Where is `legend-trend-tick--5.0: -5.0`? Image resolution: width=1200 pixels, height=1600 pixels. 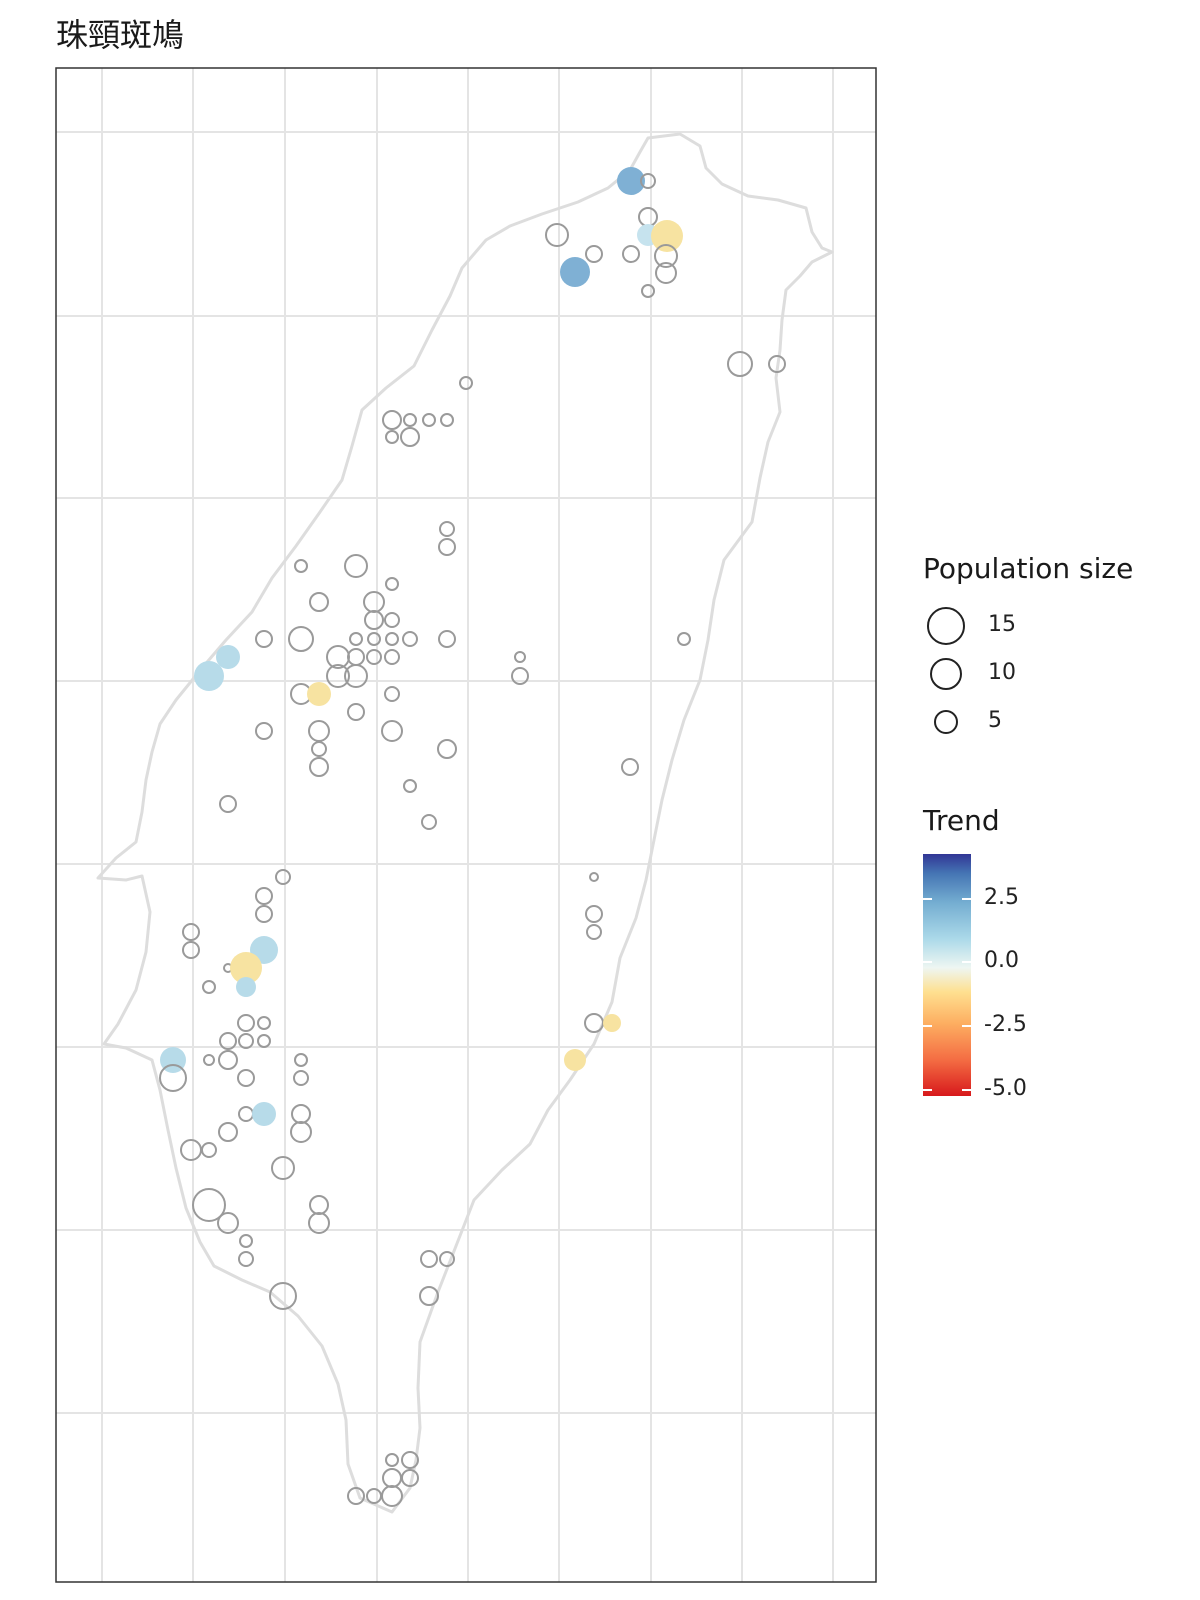
legend-trend-tick--5.0: -5.0 is located at coordinates (1005, 1088).